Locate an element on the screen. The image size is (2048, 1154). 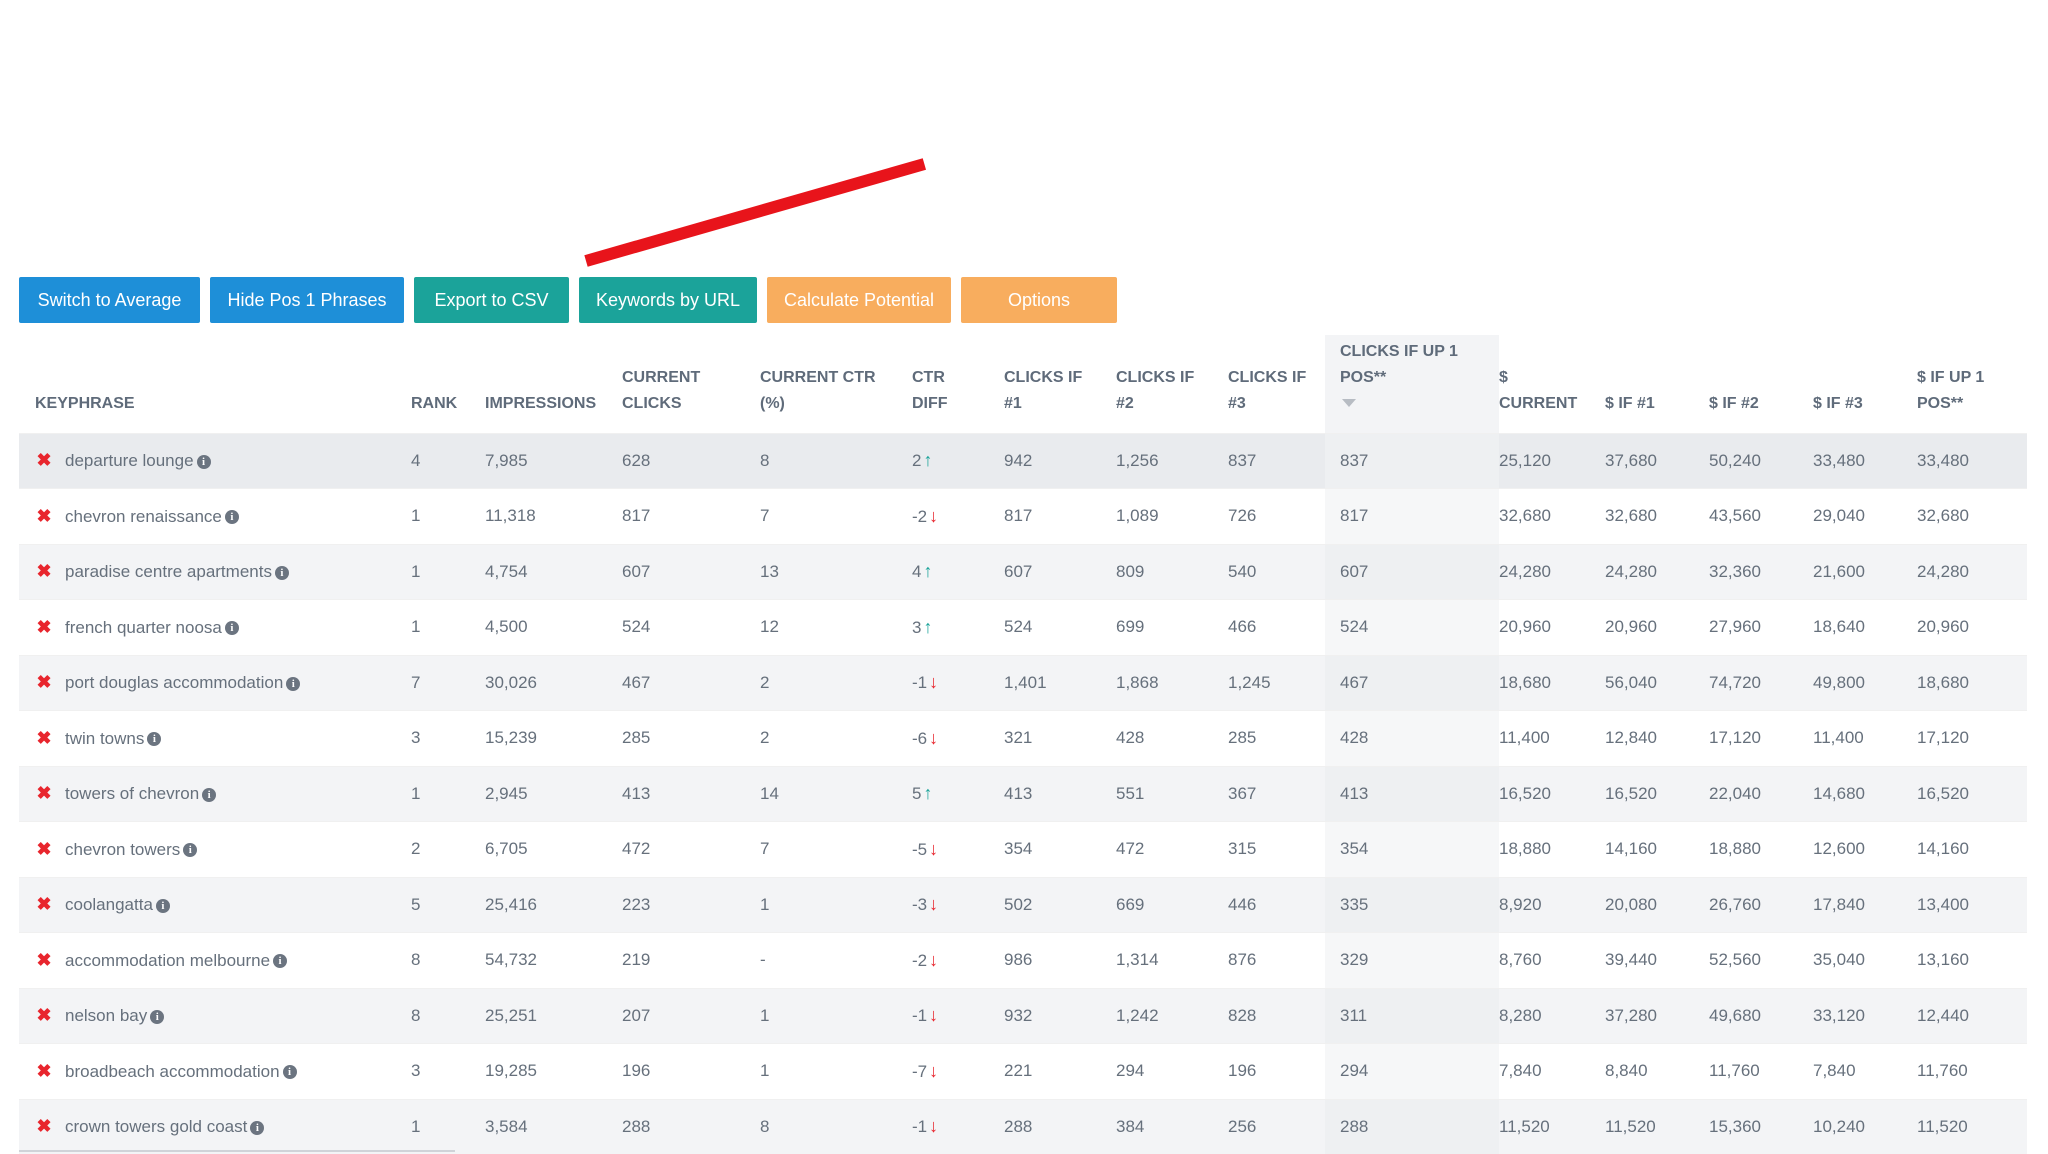
switch-to-average-button: Switch to Average is located at coordinates (109, 300).